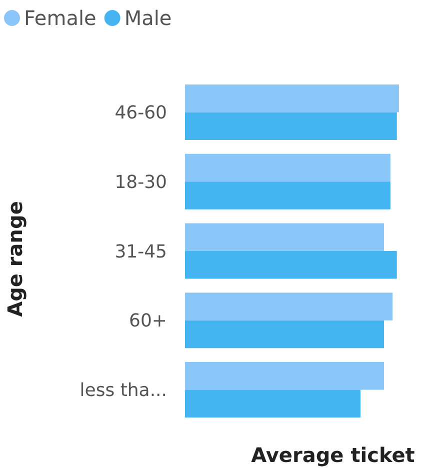 This screenshot has width=426, height=468. What do you see at coordinates (333, 455) in the screenshot?
I see `x-axis-title: Average ticket` at bounding box center [333, 455].